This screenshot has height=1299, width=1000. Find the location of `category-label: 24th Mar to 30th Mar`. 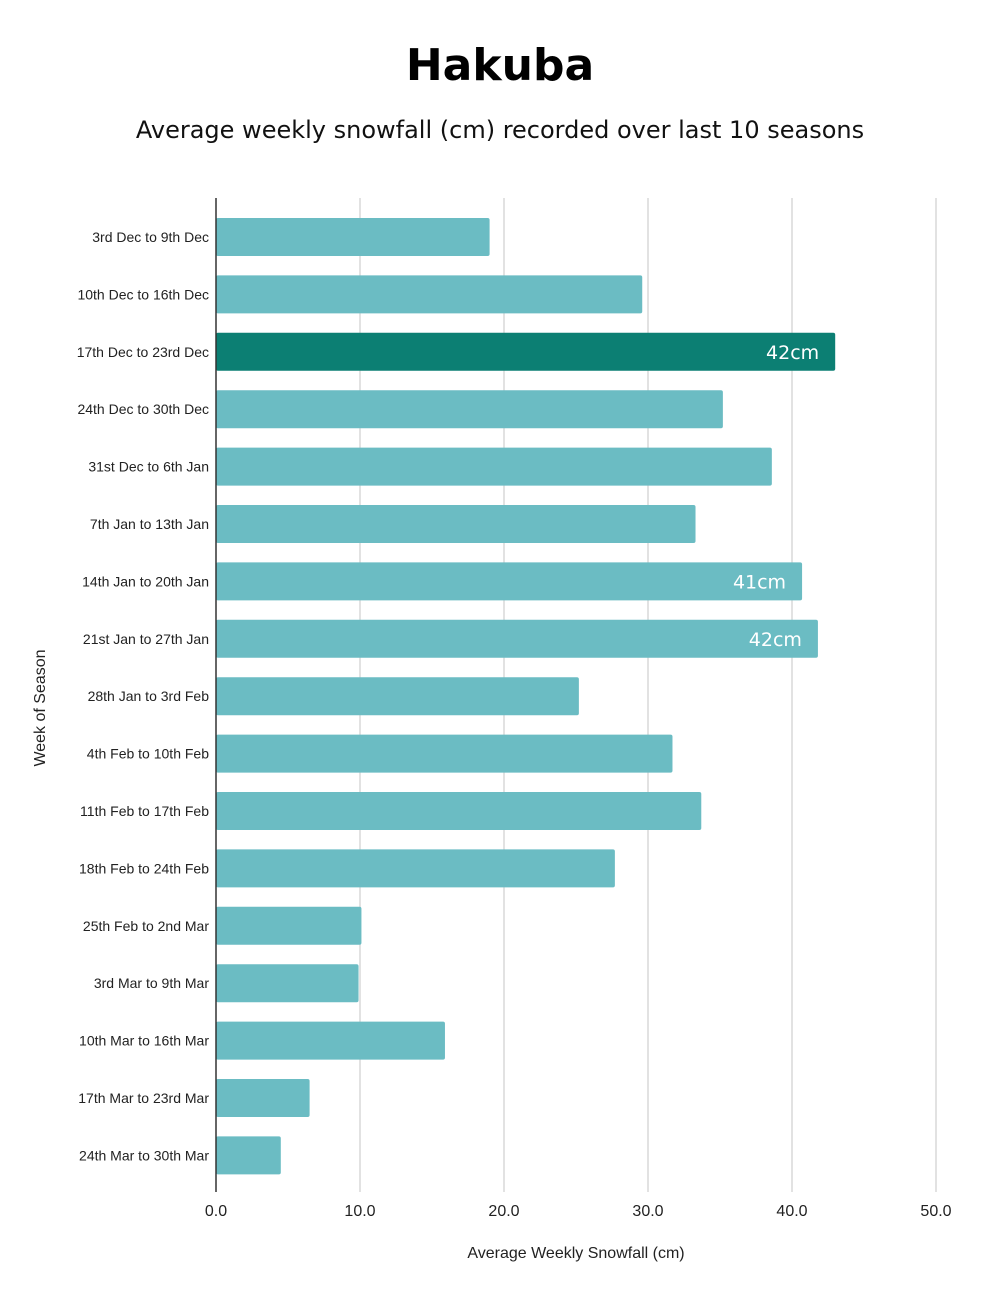

category-label: 24th Mar to 30th Mar is located at coordinates (144, 1155).